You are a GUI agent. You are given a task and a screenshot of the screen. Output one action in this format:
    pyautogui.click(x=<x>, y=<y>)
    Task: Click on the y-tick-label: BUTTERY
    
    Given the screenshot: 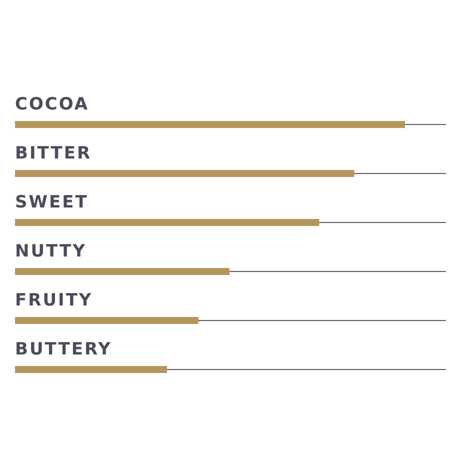 What is the action you would take?
    pyautogui.click(x=63, y=350)
    